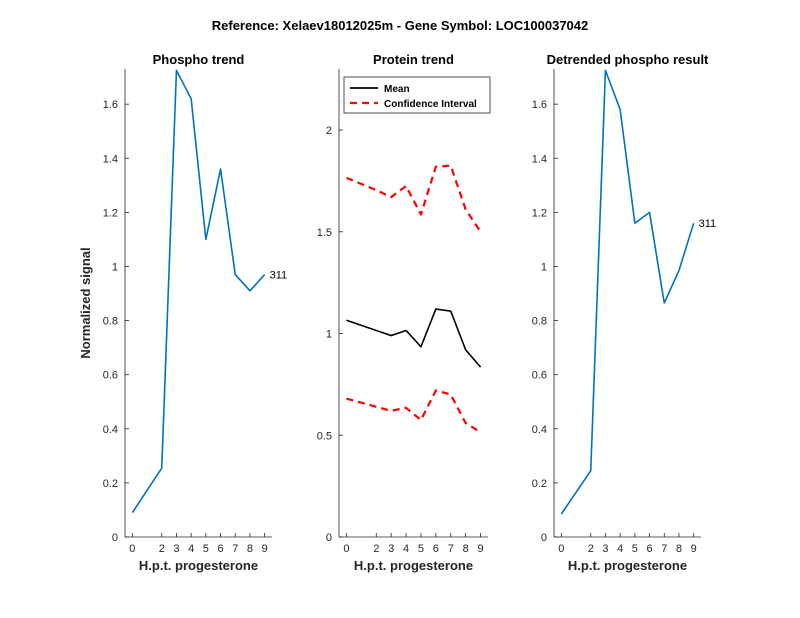  What do you see at coordinates (430, 104) in the screenshot?
I see `legend-label: Confidence Interval` at bounding box center [430, 104].